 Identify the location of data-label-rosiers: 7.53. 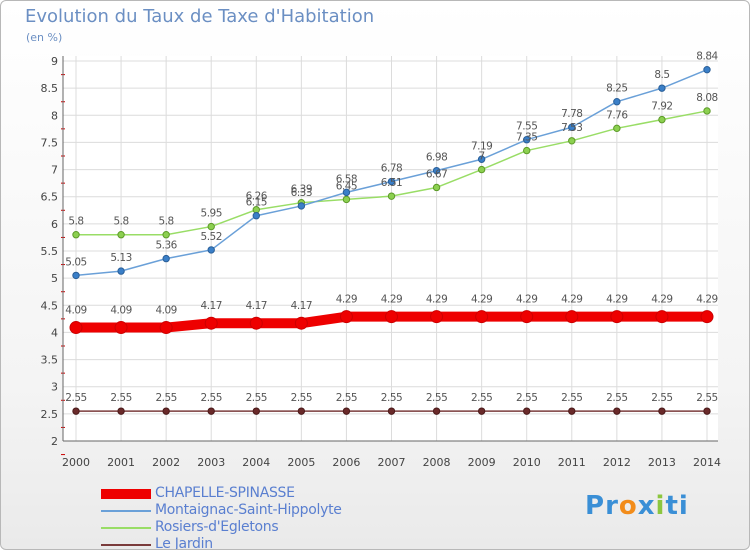
(571, 128).